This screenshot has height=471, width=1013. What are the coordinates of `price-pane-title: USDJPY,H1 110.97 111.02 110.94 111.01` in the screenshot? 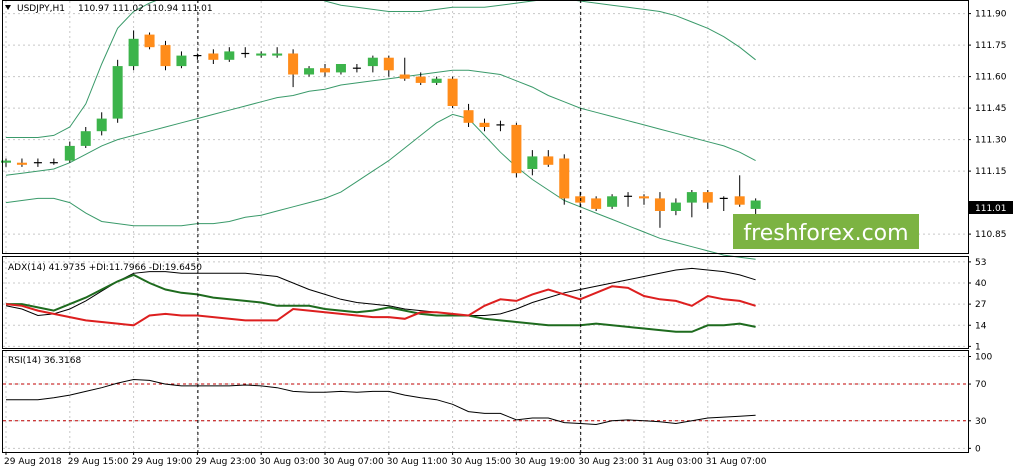 It's located at (109, 9).